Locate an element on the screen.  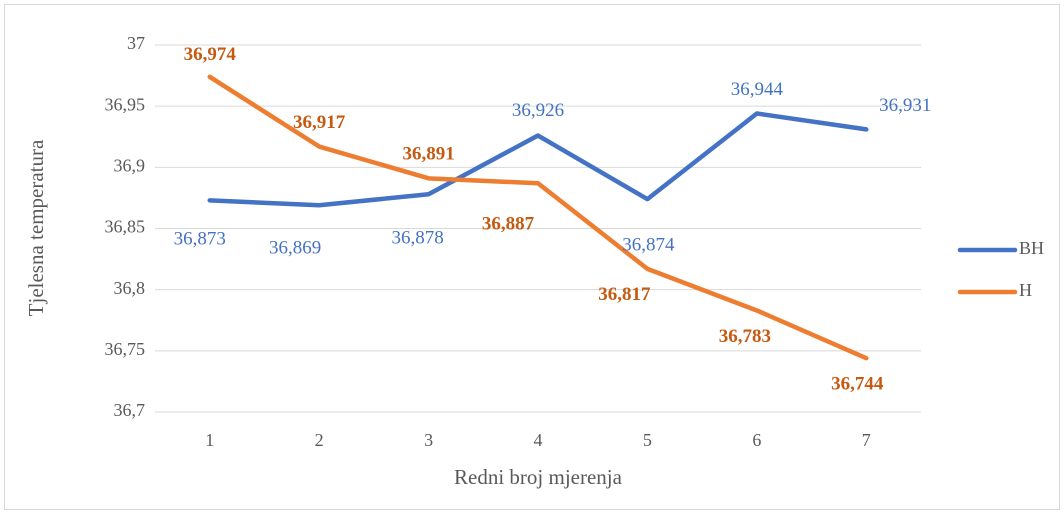
data-label: 36,873 is located at coordinates (200, 239).